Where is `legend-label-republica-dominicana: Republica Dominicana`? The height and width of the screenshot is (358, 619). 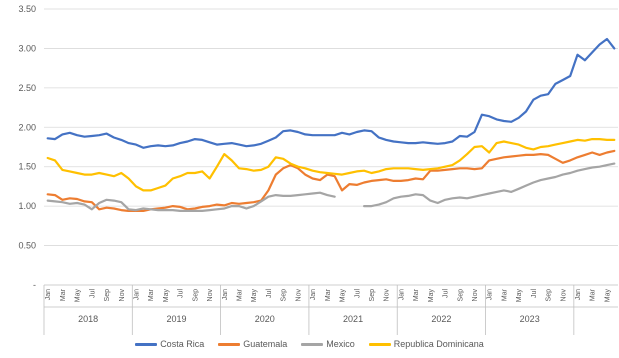
legend-label-republica-dominicana: Republica Dominicana is located at coordinates (438, 344).